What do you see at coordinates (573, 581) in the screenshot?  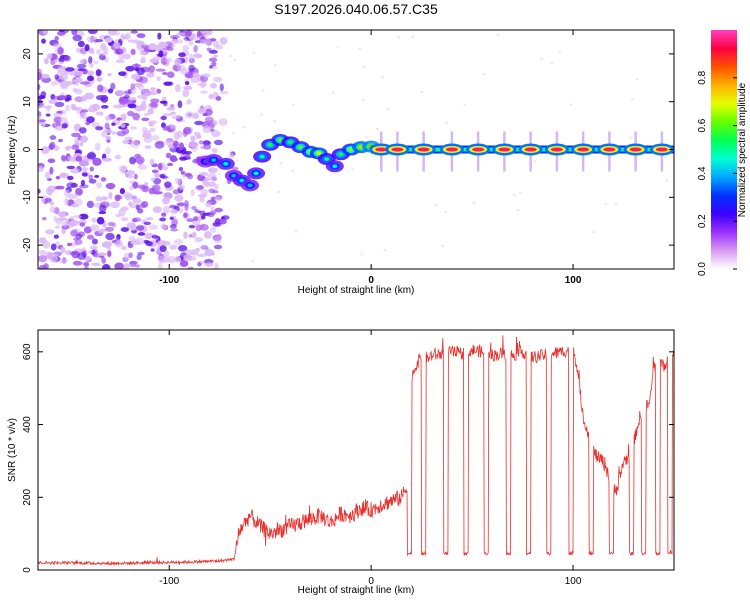 I see `x-tick-label: 100` at bounding box center [573, 581].